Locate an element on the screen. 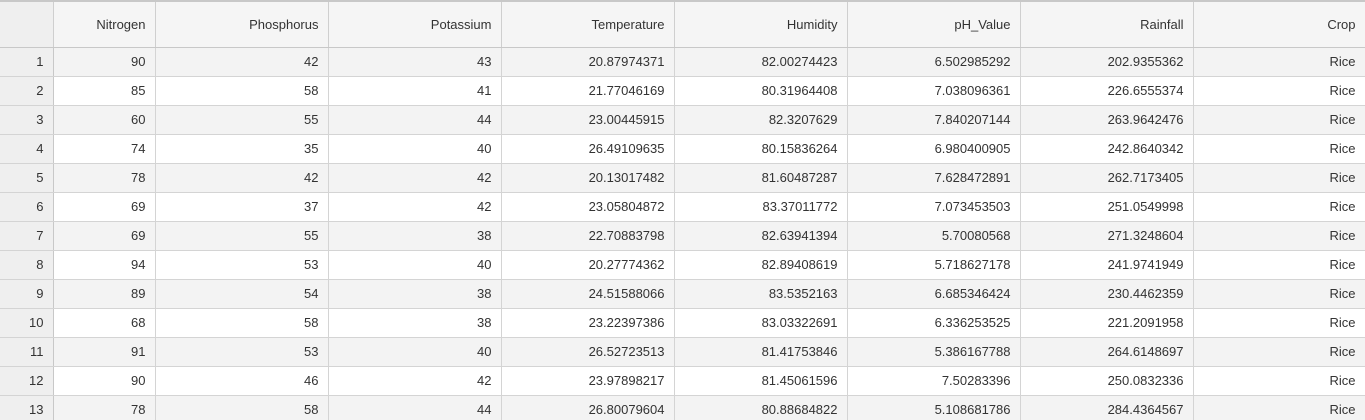  table-cell: 7.628472891 is located at coordinates (934, 178).